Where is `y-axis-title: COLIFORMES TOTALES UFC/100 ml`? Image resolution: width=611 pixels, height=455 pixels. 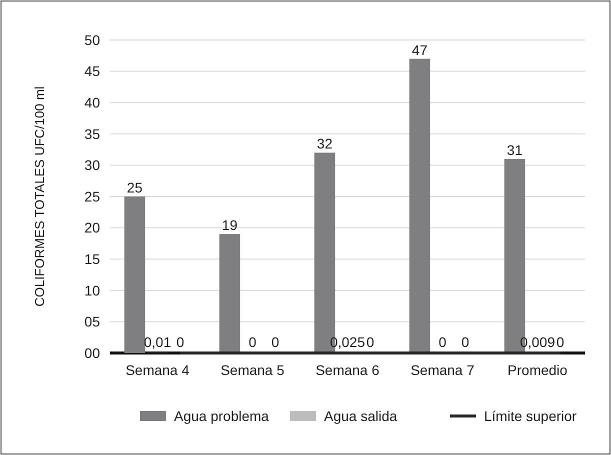
y-axis-title: COLIFORMES TOTALES UFC/100 ml is located at coordinates (39, 196).